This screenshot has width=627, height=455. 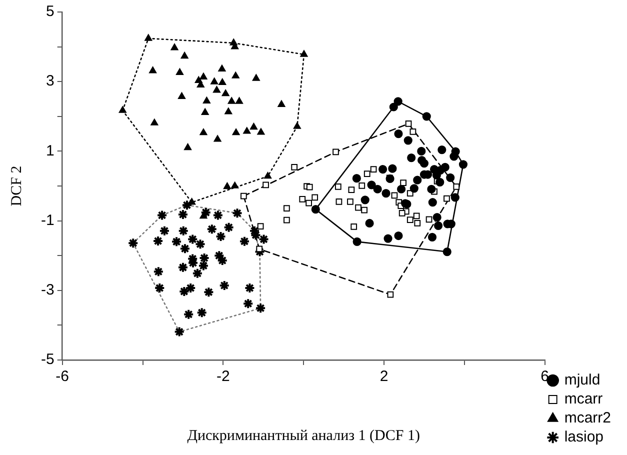 I want to click on legend-label: mjuld, so click(x=582, y=380).